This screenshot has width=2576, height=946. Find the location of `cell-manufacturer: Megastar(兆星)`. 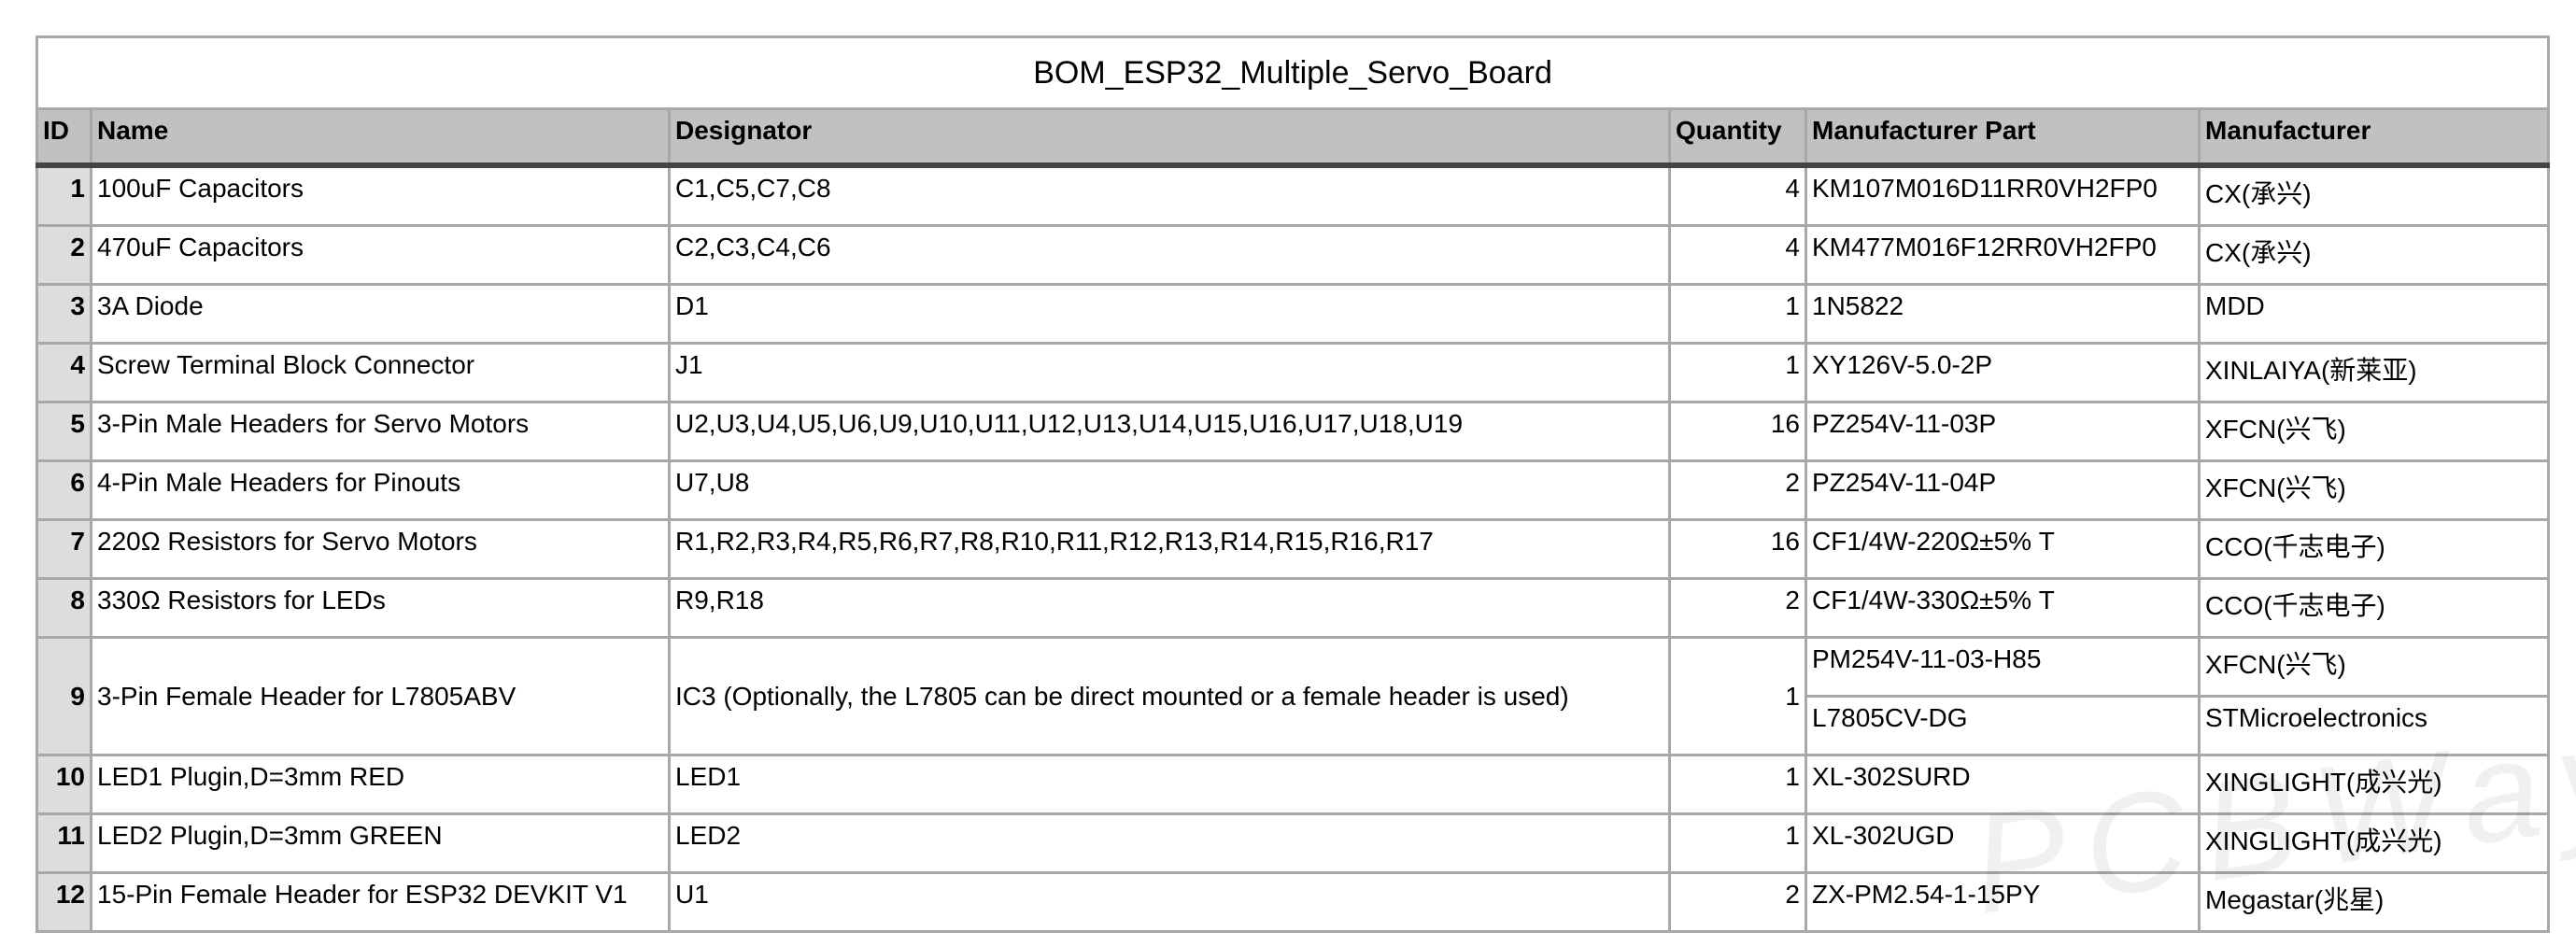

cell-manufacturer: Megastar(兆星) is located at coordinates (2374, 902).